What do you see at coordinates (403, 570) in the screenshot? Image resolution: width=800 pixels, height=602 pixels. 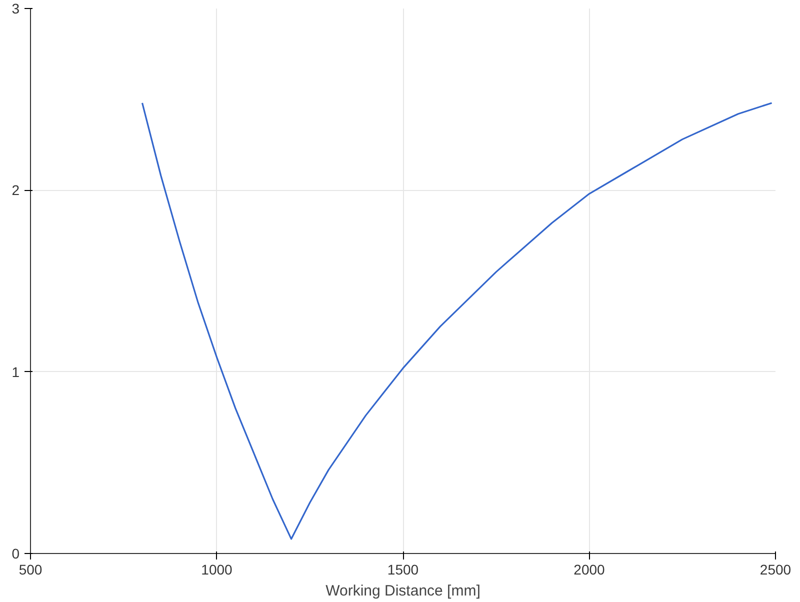 I see `x-tick-label: 1500` at bounding box center [403, 570].